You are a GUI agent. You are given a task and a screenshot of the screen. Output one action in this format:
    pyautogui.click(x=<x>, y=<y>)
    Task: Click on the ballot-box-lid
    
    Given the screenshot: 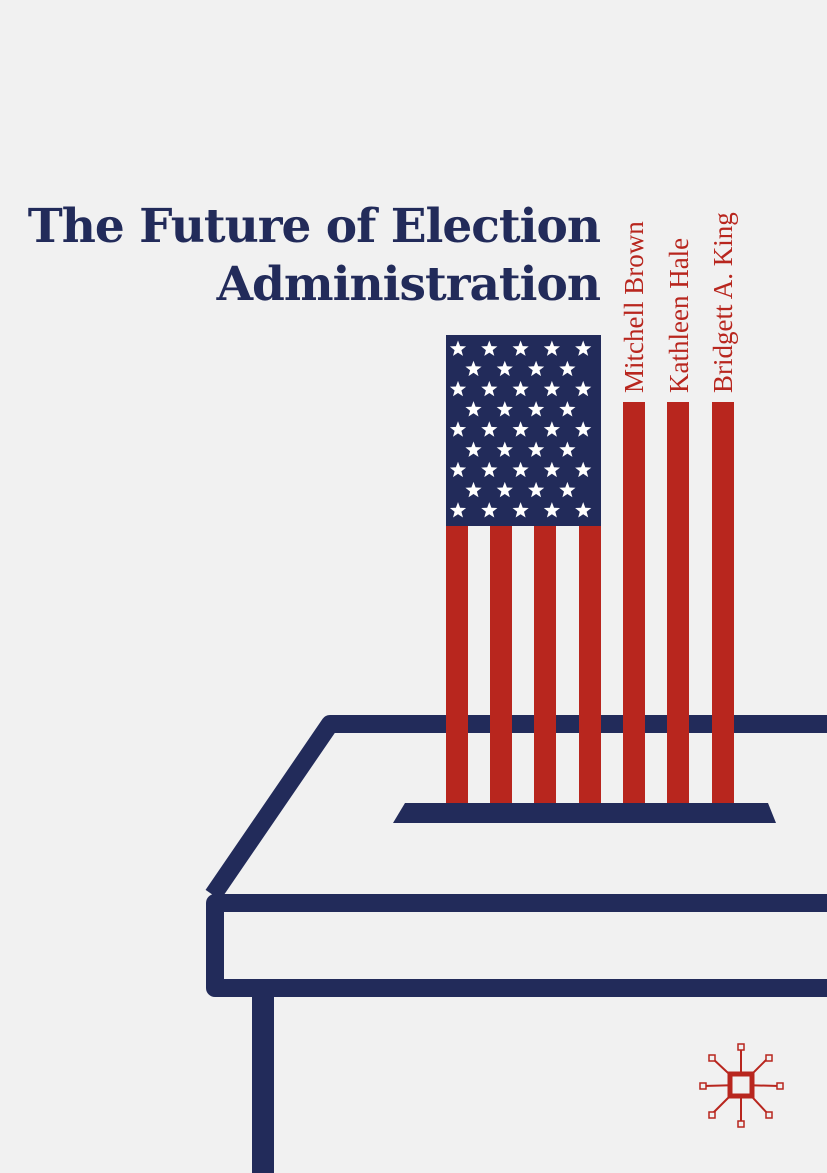 What is the action you would take?
    pyautogui.click(x=516, y=808)
    